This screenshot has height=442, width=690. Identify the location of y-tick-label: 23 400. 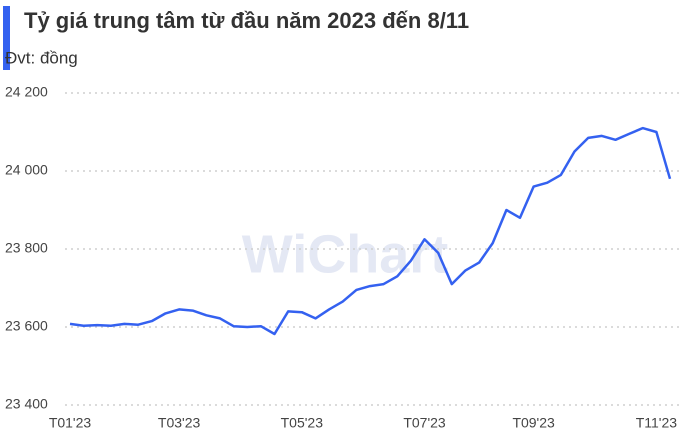
(26, 404).